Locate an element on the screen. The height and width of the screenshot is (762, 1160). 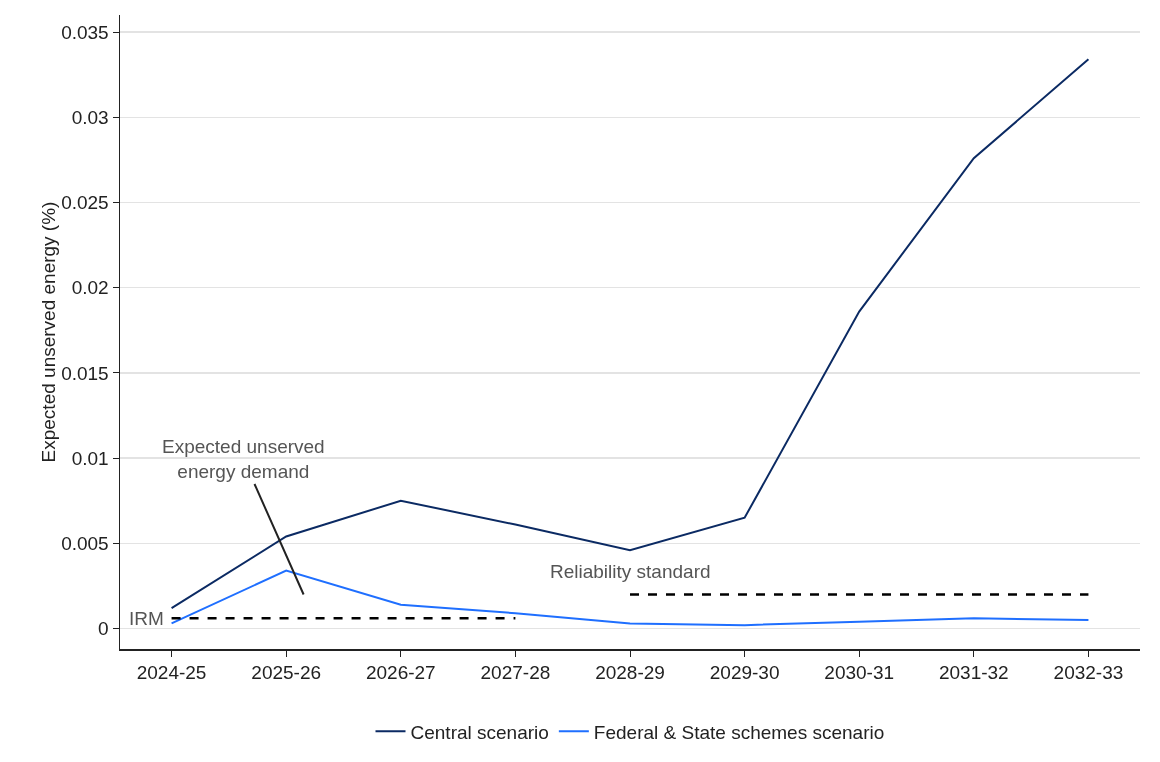
x-tick-label: 2026-27 is located at coordinates (400, 673).